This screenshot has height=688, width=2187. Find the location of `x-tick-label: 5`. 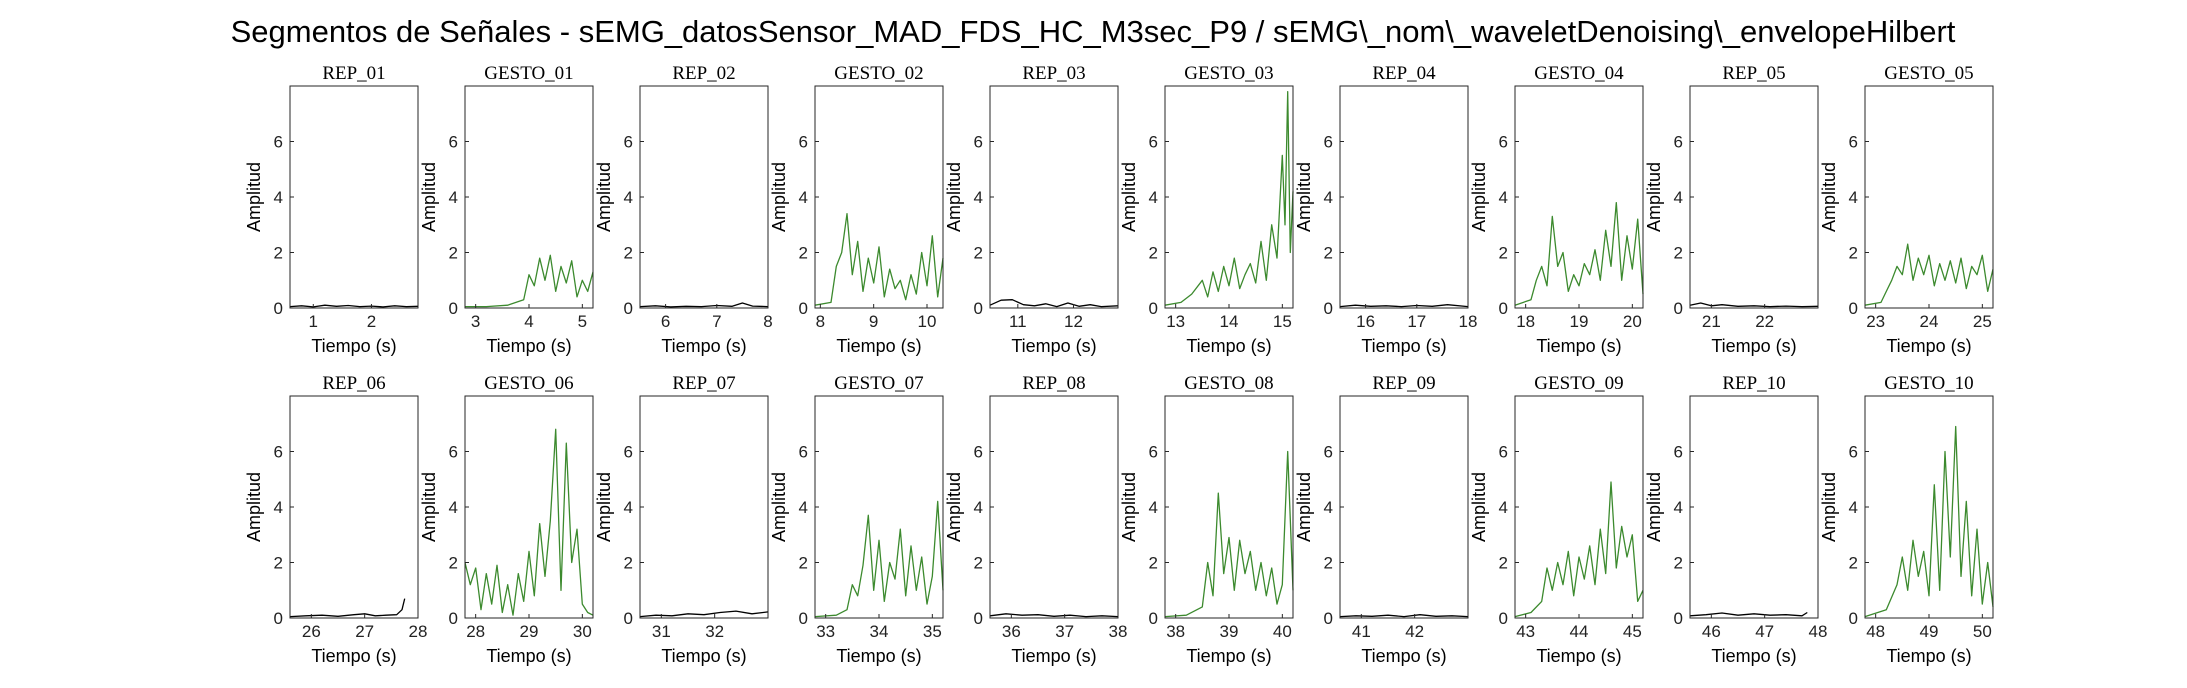

x-tick-label: 5 is located at coordinates (582, 321).